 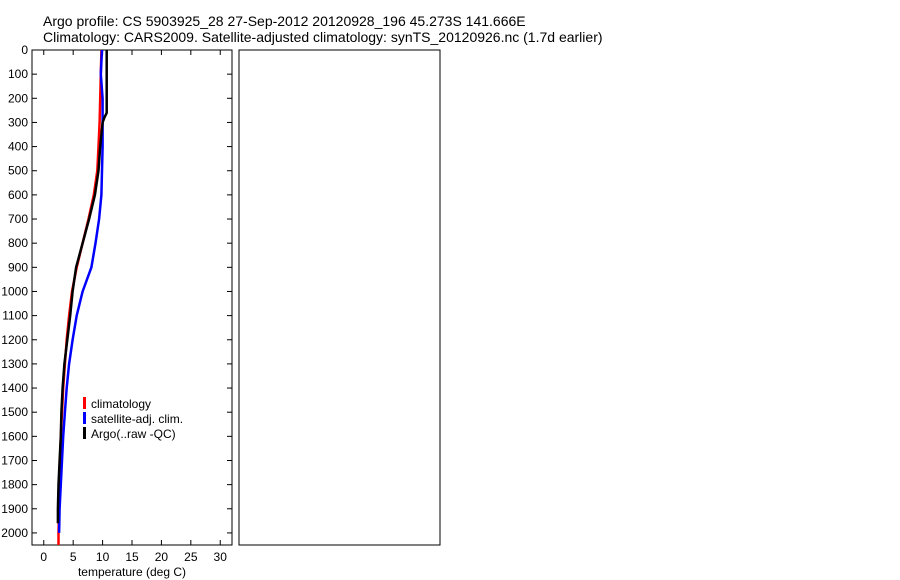 I want to click on depth-tick-label: 300, so click(x=18, y=122).